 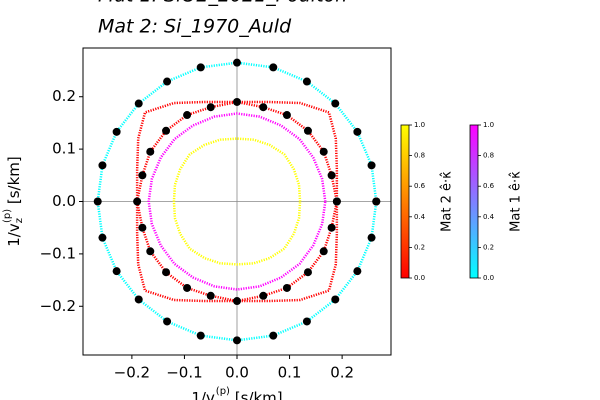 I want to click on y-tick-label: −0.1, so click(x=58, y=253).